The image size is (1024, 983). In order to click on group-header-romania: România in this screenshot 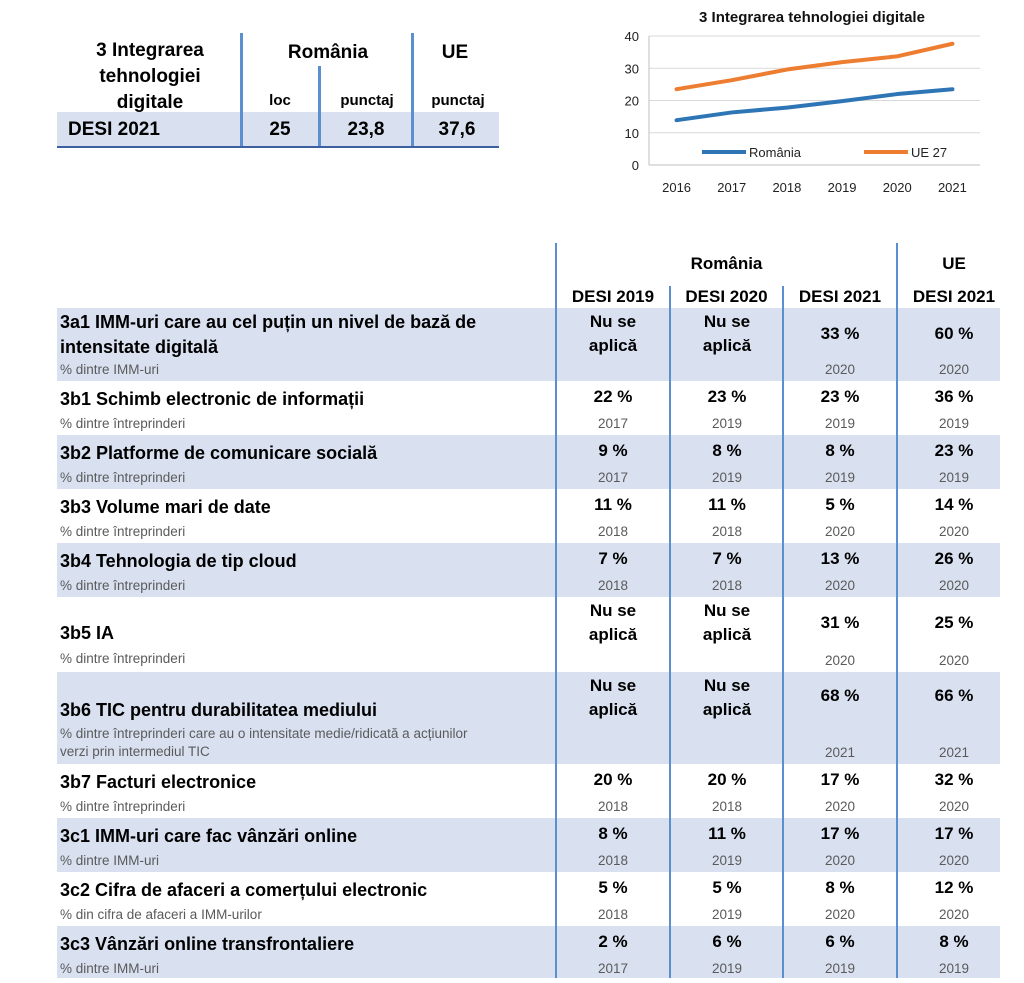, I will do `click(726, 263)`.